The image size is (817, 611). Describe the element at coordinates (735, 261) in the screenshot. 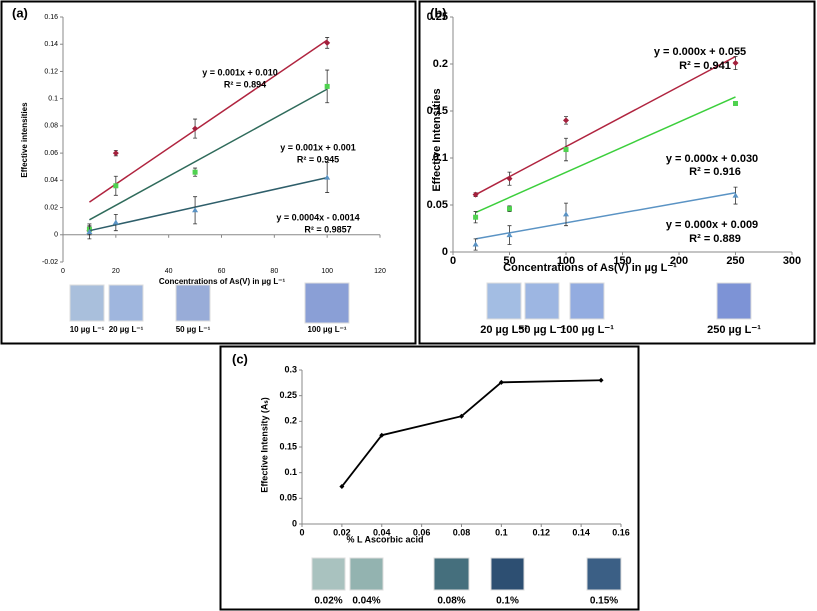

I see `x-tick-label: 250` at that location.